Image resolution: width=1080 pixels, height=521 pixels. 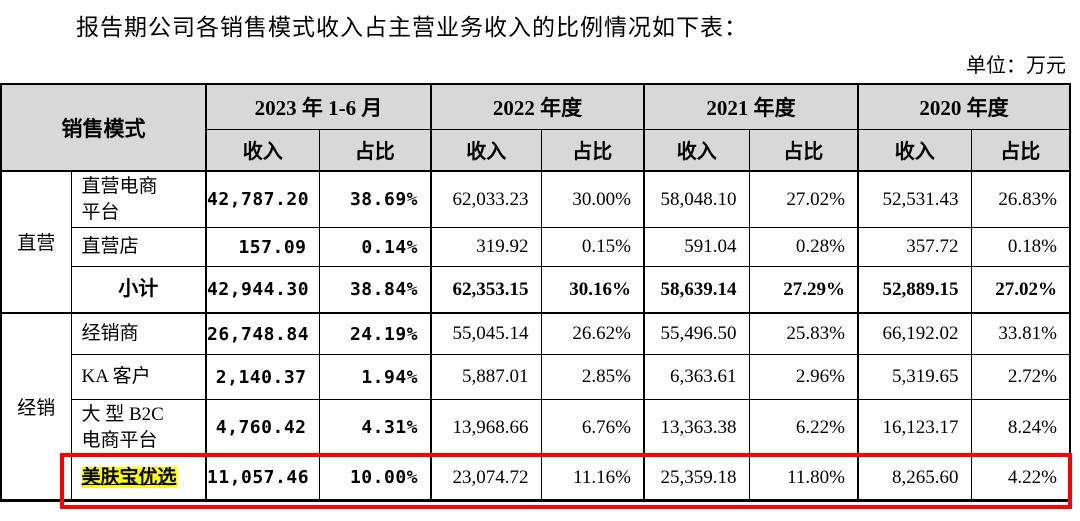 What do you see at coordinates (696, 377) in the screenshot?
I see `income-cell-2021: 6,363.61` at bounding box center [696, 377].